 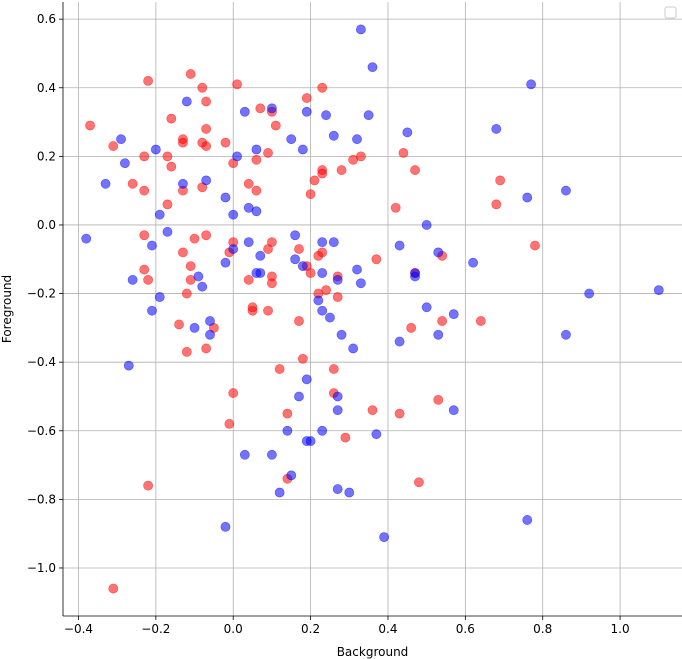 What do you see at coordinates (78, 629) in the screenshot?
I see `x-tick-label: −0.4` at bounding box center [78, 629].